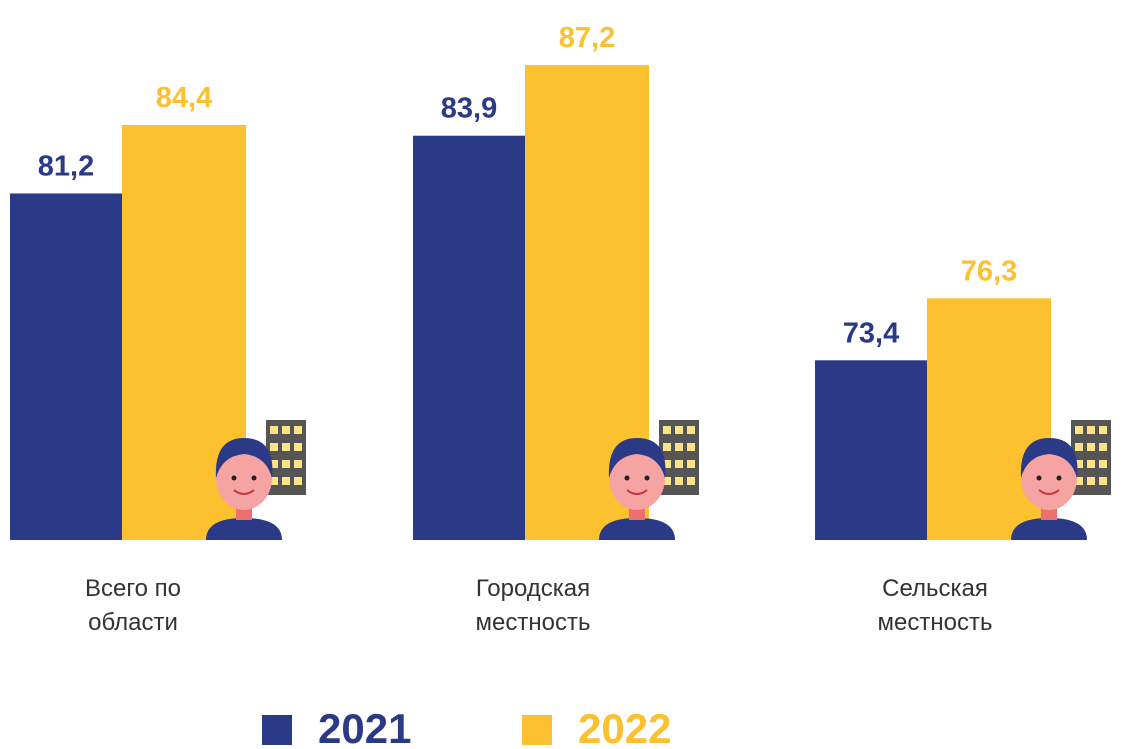 Image resolution: width=1130 pixels, height=749 pixels. I want to click on legend-label: 2021, so click(364, 727).